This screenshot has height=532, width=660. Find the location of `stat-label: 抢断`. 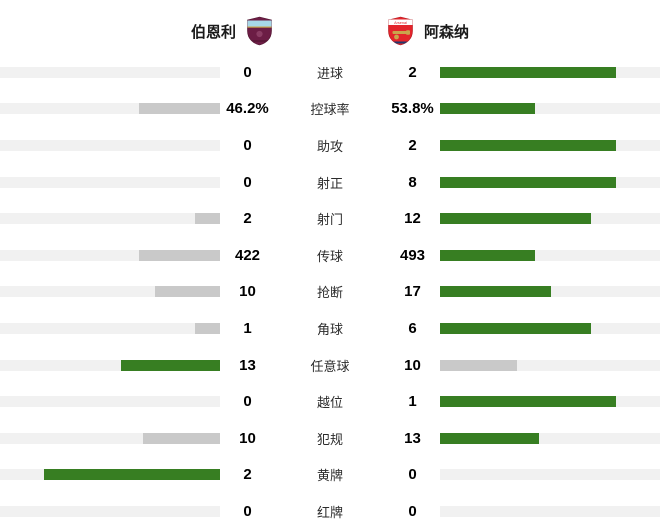

stat-label: 抢断 is located at coordinates (329, 293).